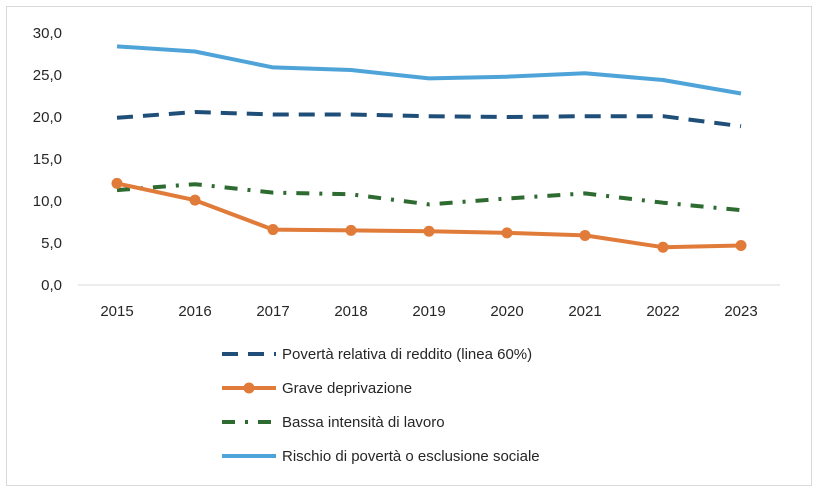  What do you see at coordinates (662, 311) in the screenshot?
I see `x-tick-label: 2022` at bounding box center [662, 311].